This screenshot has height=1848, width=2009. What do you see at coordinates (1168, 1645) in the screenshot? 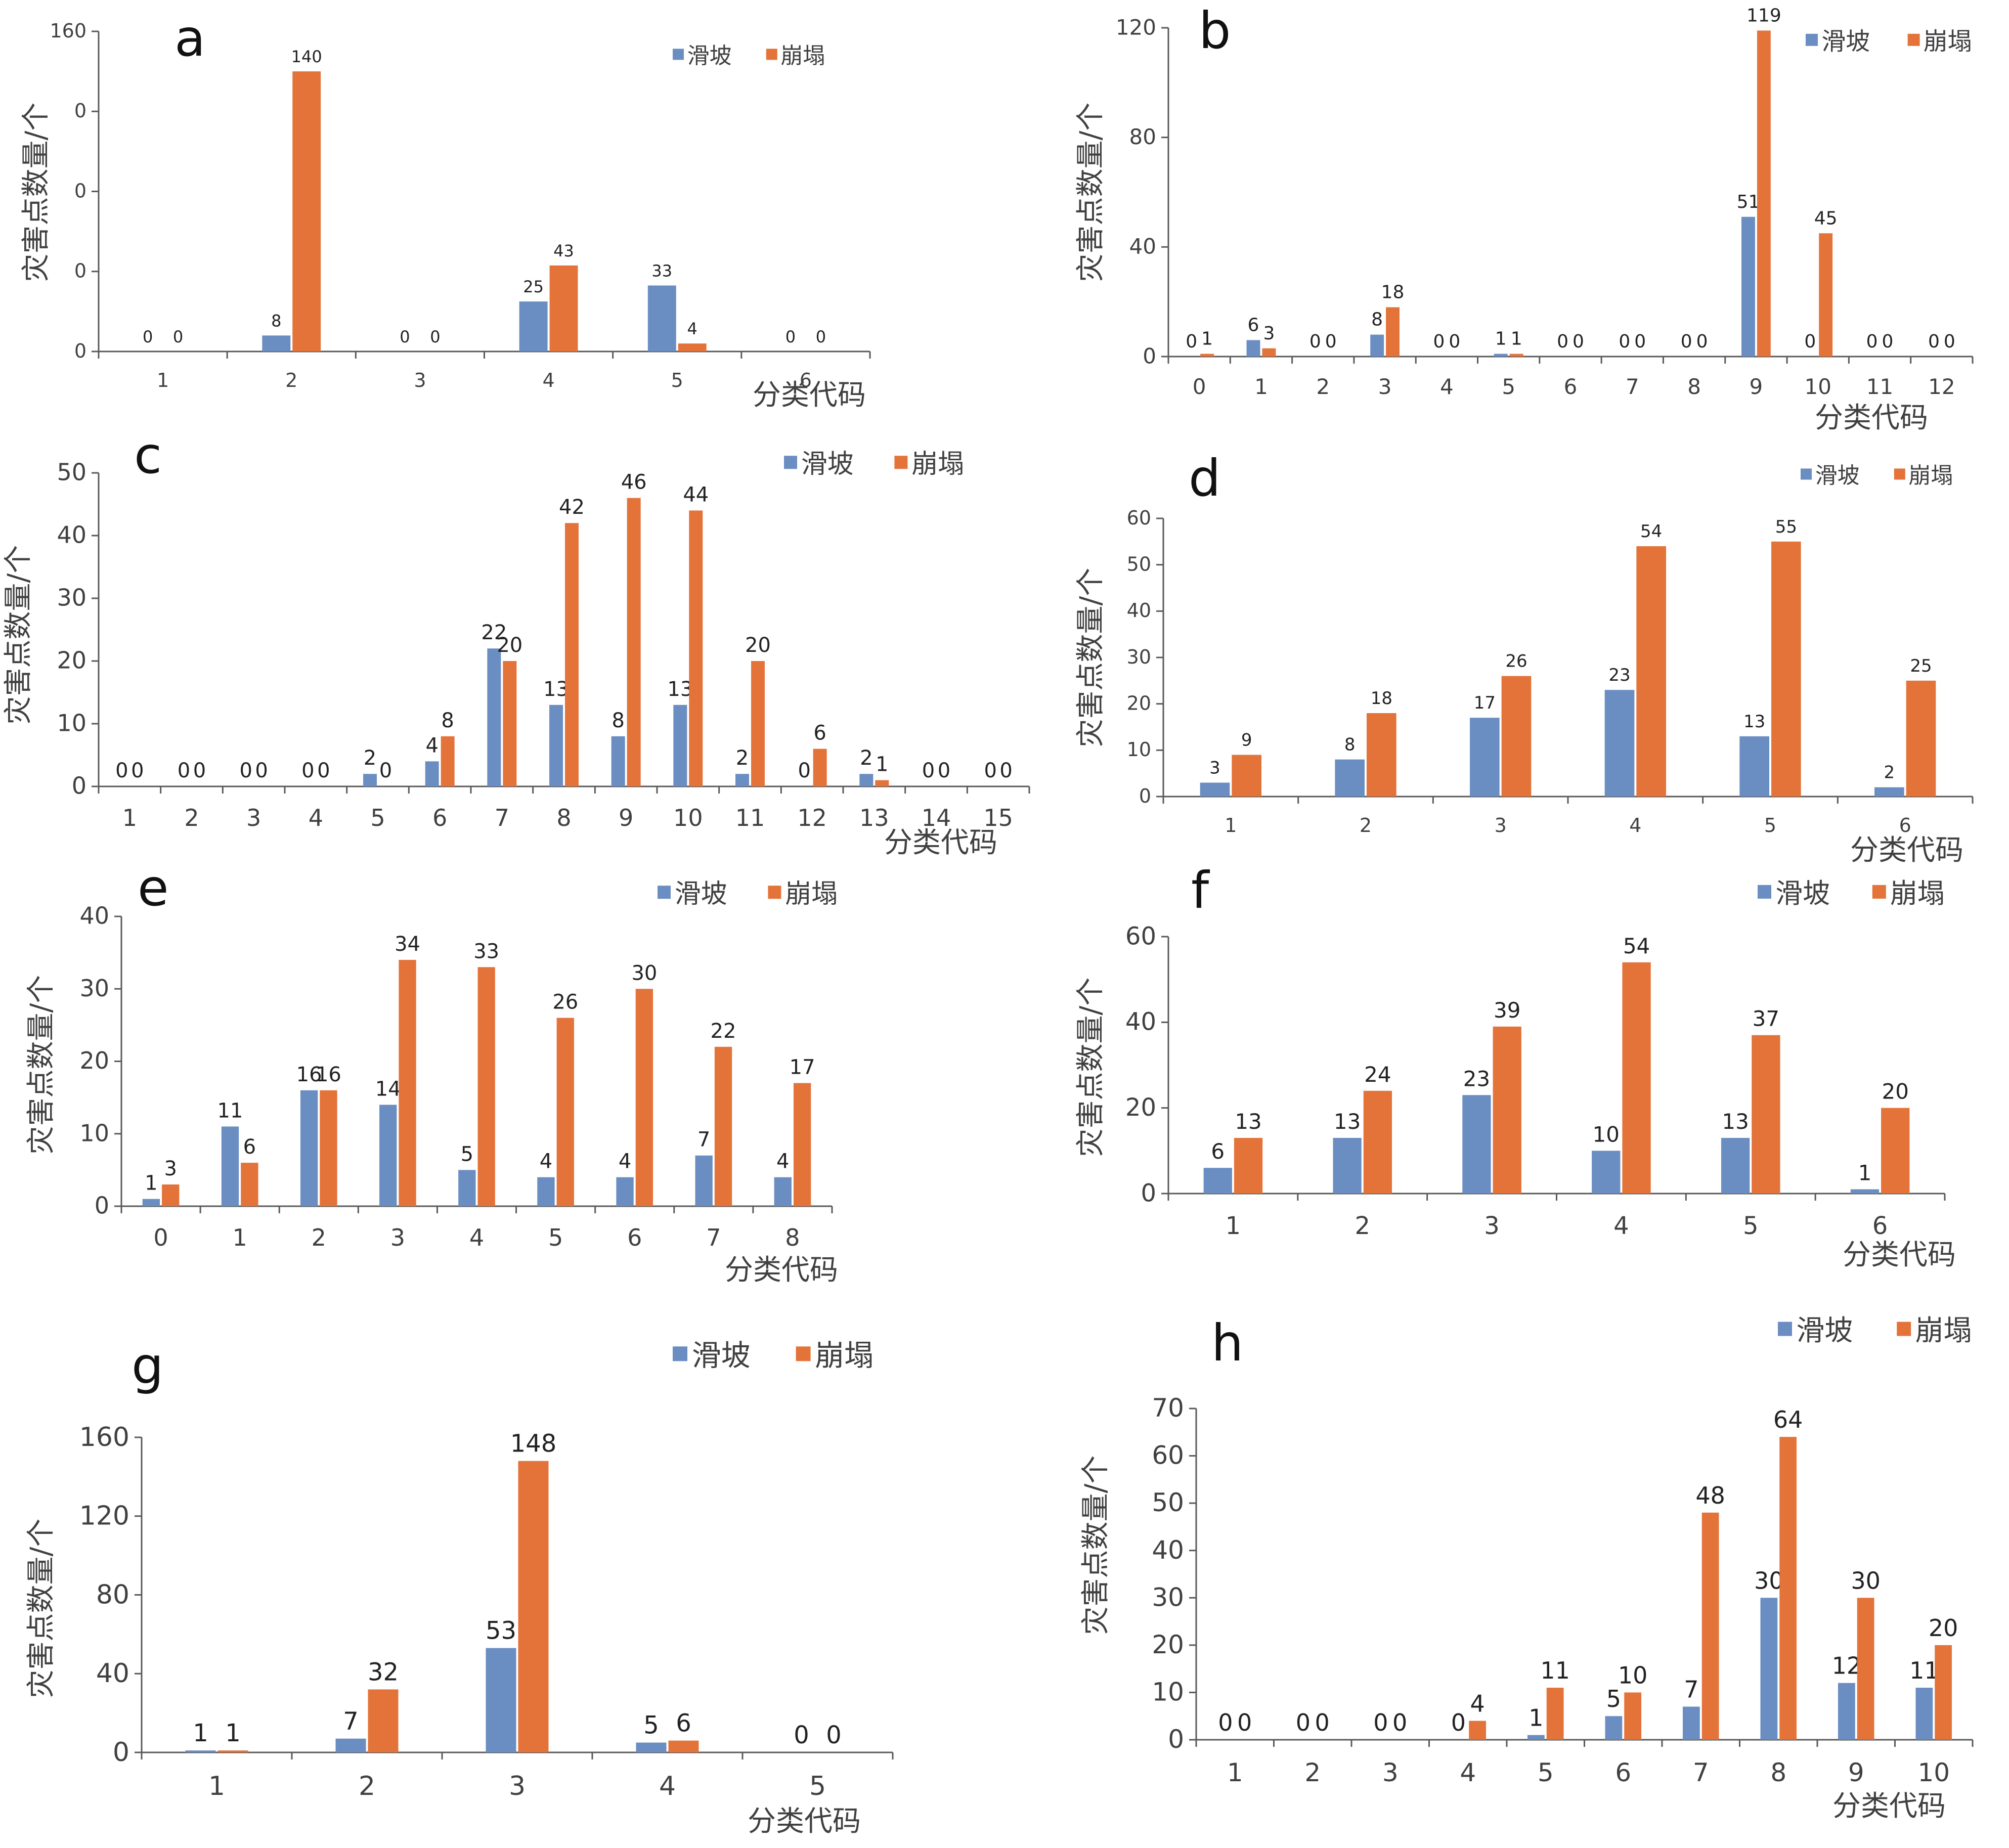
I see `y-tick-label: 20` at bounding box center [1168, 1645].